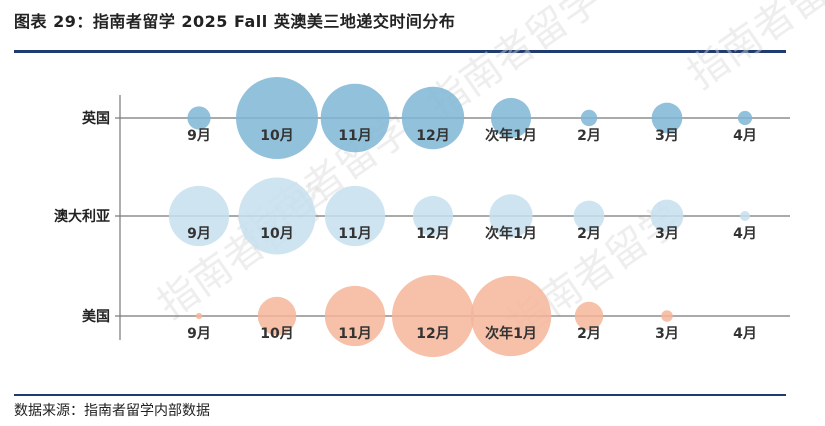 This screenshot has height=426, width=825. Describe the element at coordinates (400, 51) in the screenshot. I see `top-divider` at that location.